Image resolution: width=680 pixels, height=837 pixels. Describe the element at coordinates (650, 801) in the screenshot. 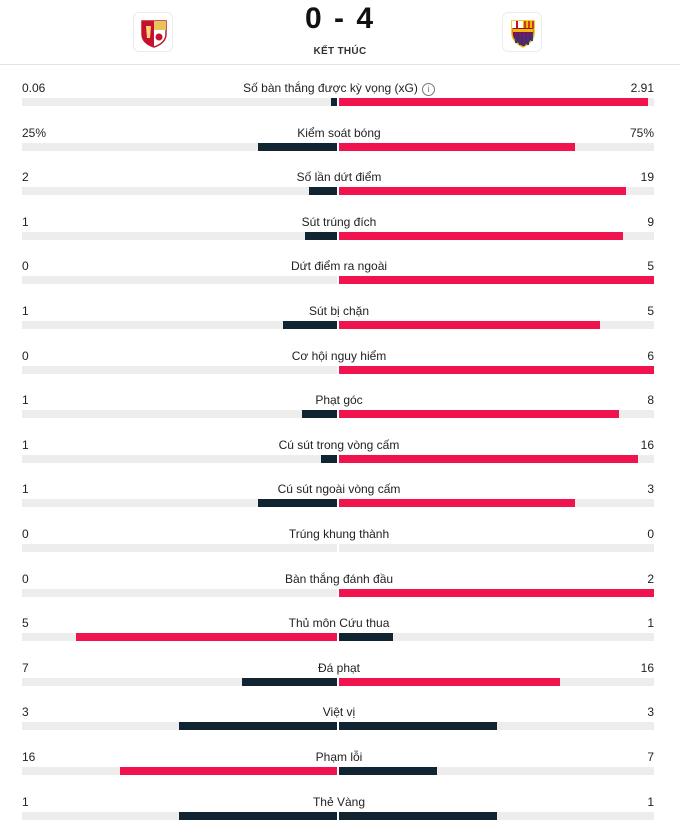

I see `away-stat-value: 1` at that location.